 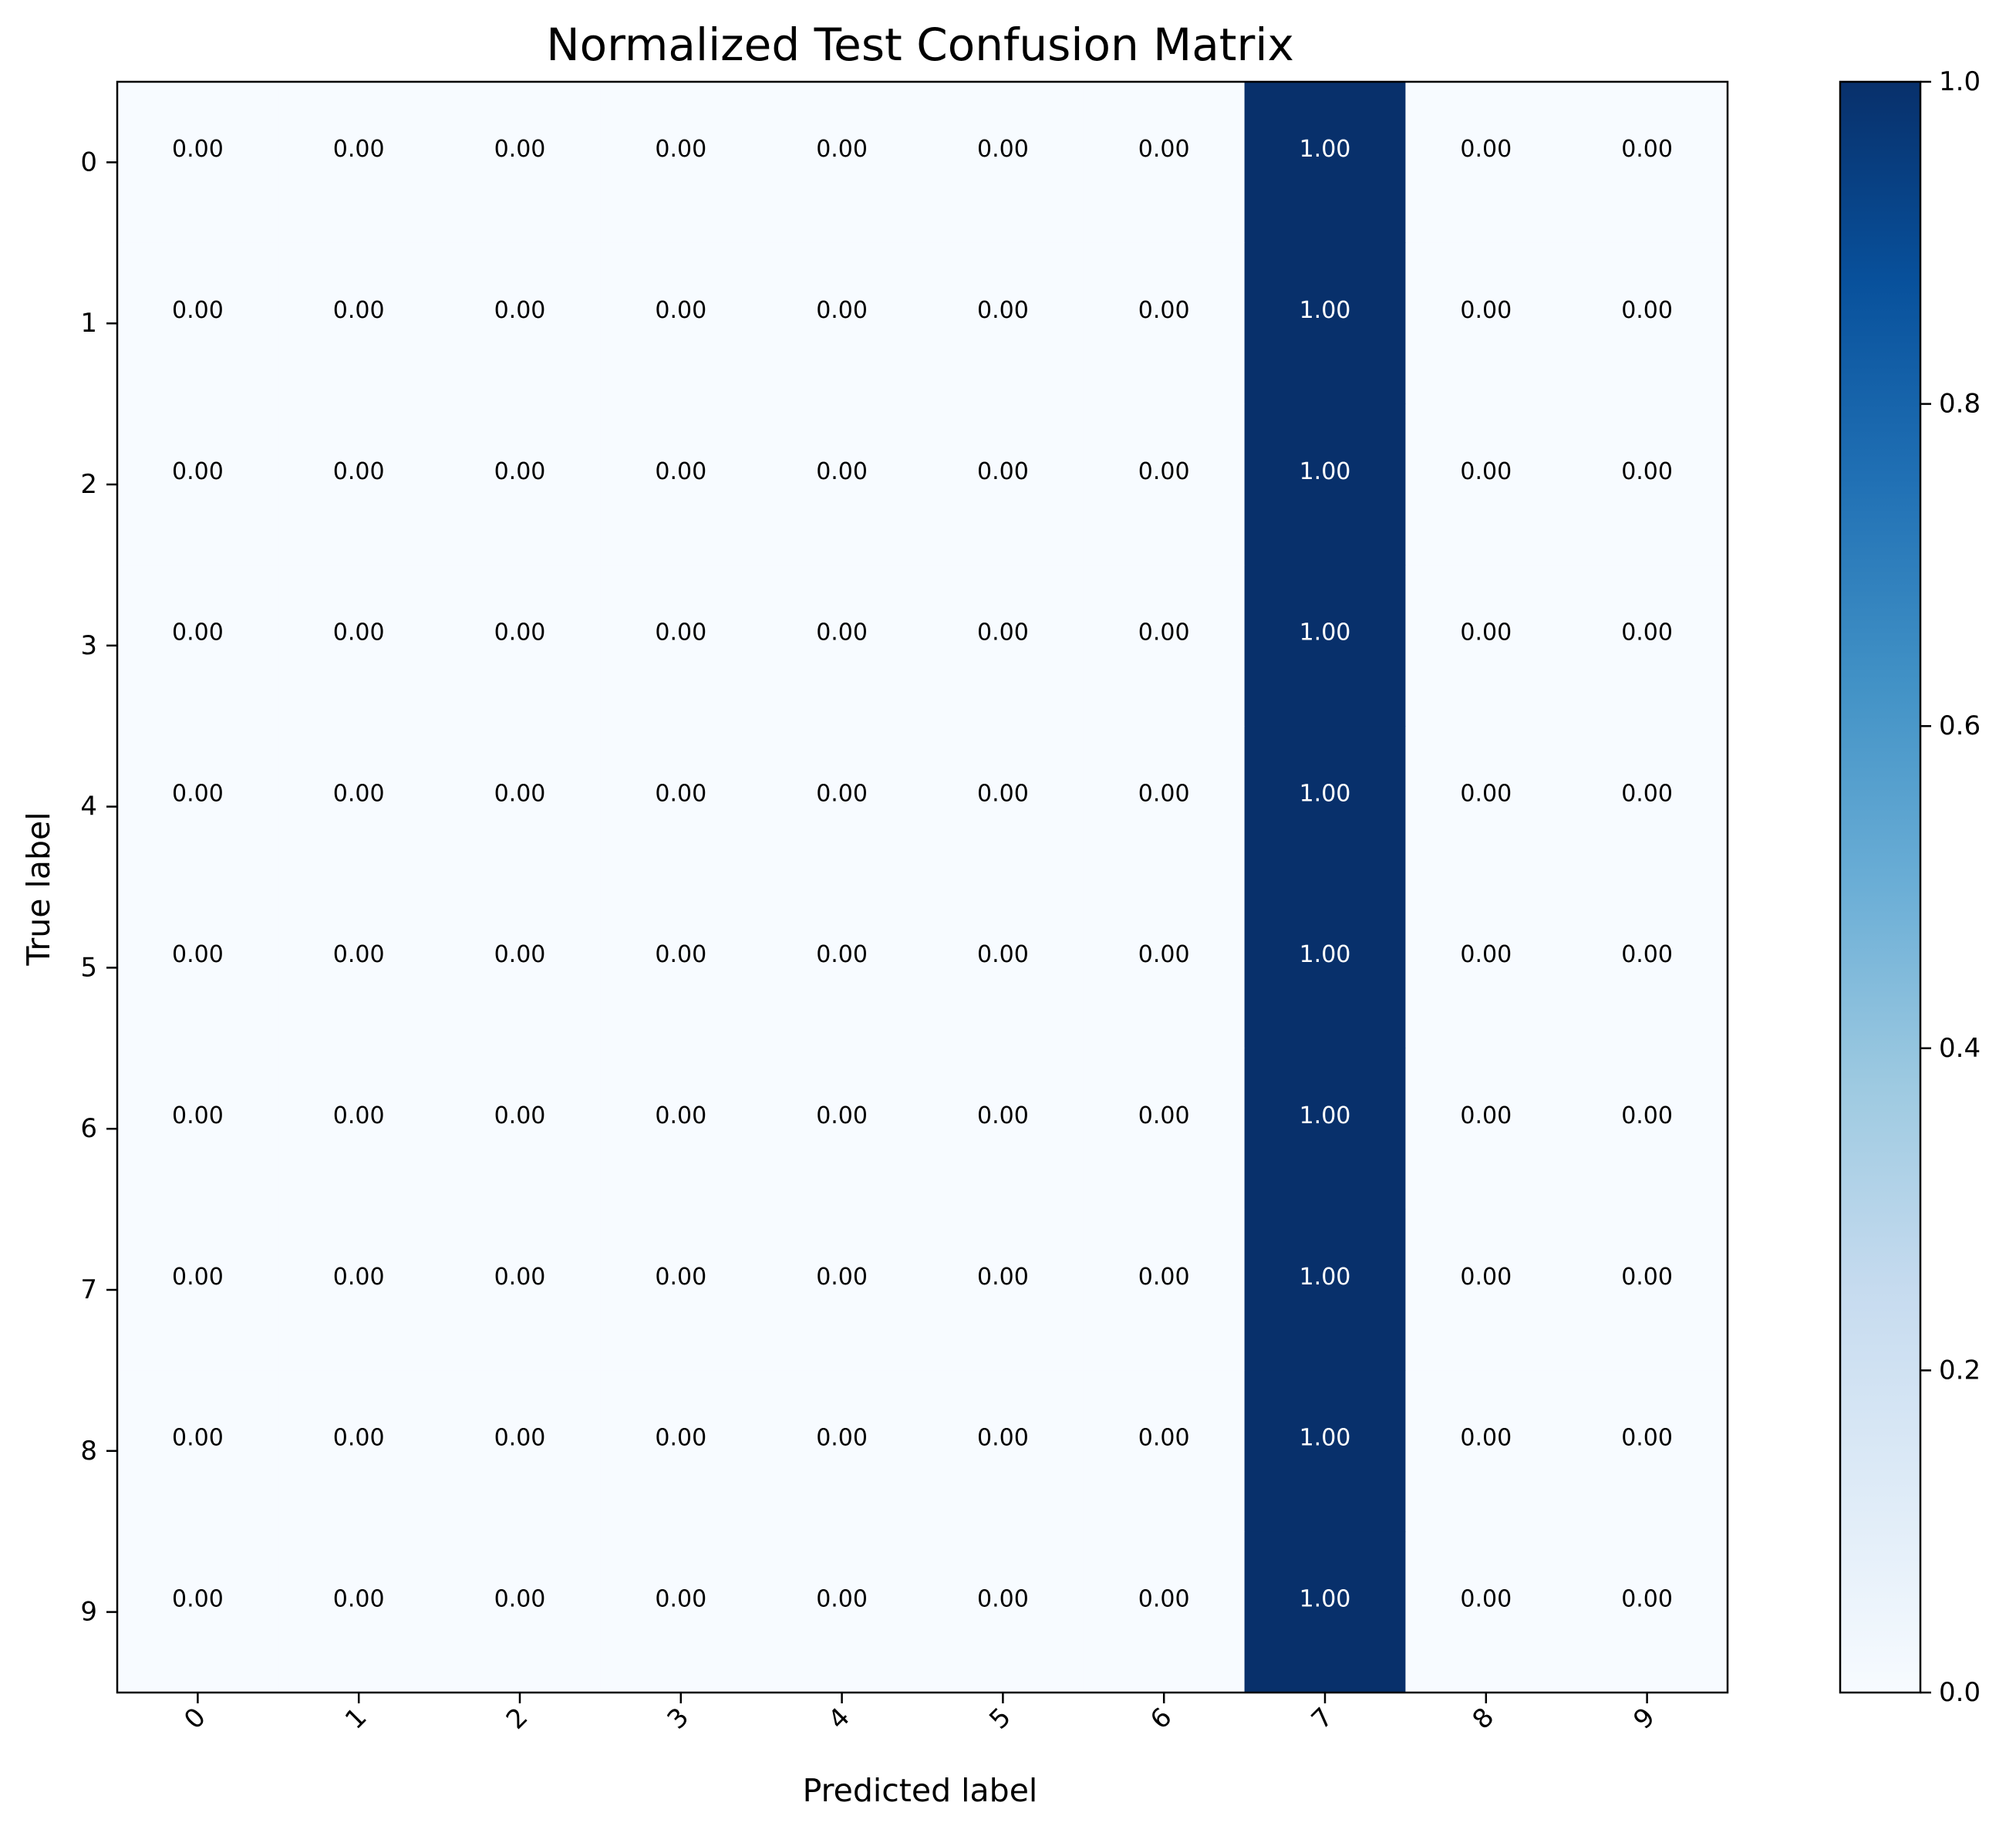 What do you see at coordinates (38, 889) in the screenshot?
I see `y-axis-label: True label` at bounding box center [38, 889].